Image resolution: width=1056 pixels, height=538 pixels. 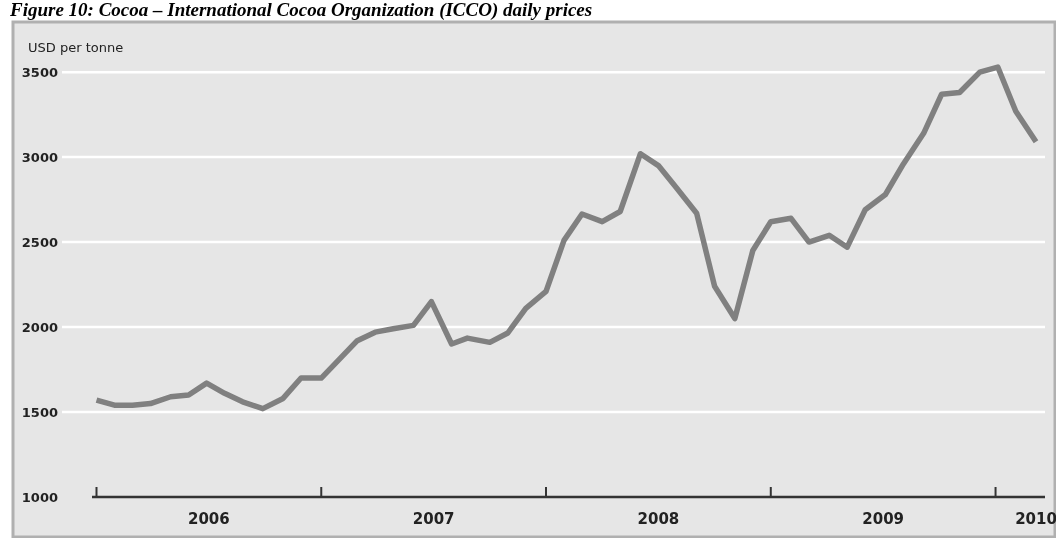 What do you see at coordinates (209, 519) in the screenshot?
I see `x-tick-label: 2006` at bounding box center [209, 519].